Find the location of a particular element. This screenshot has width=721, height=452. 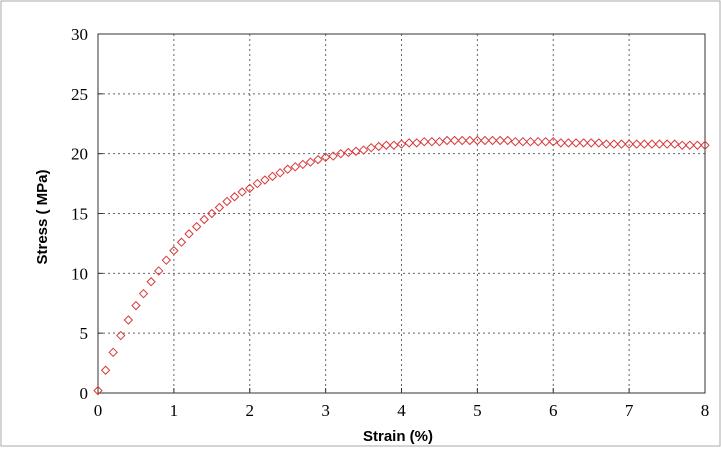

x-tick-label: 0 is located at coordinates (98, 410).